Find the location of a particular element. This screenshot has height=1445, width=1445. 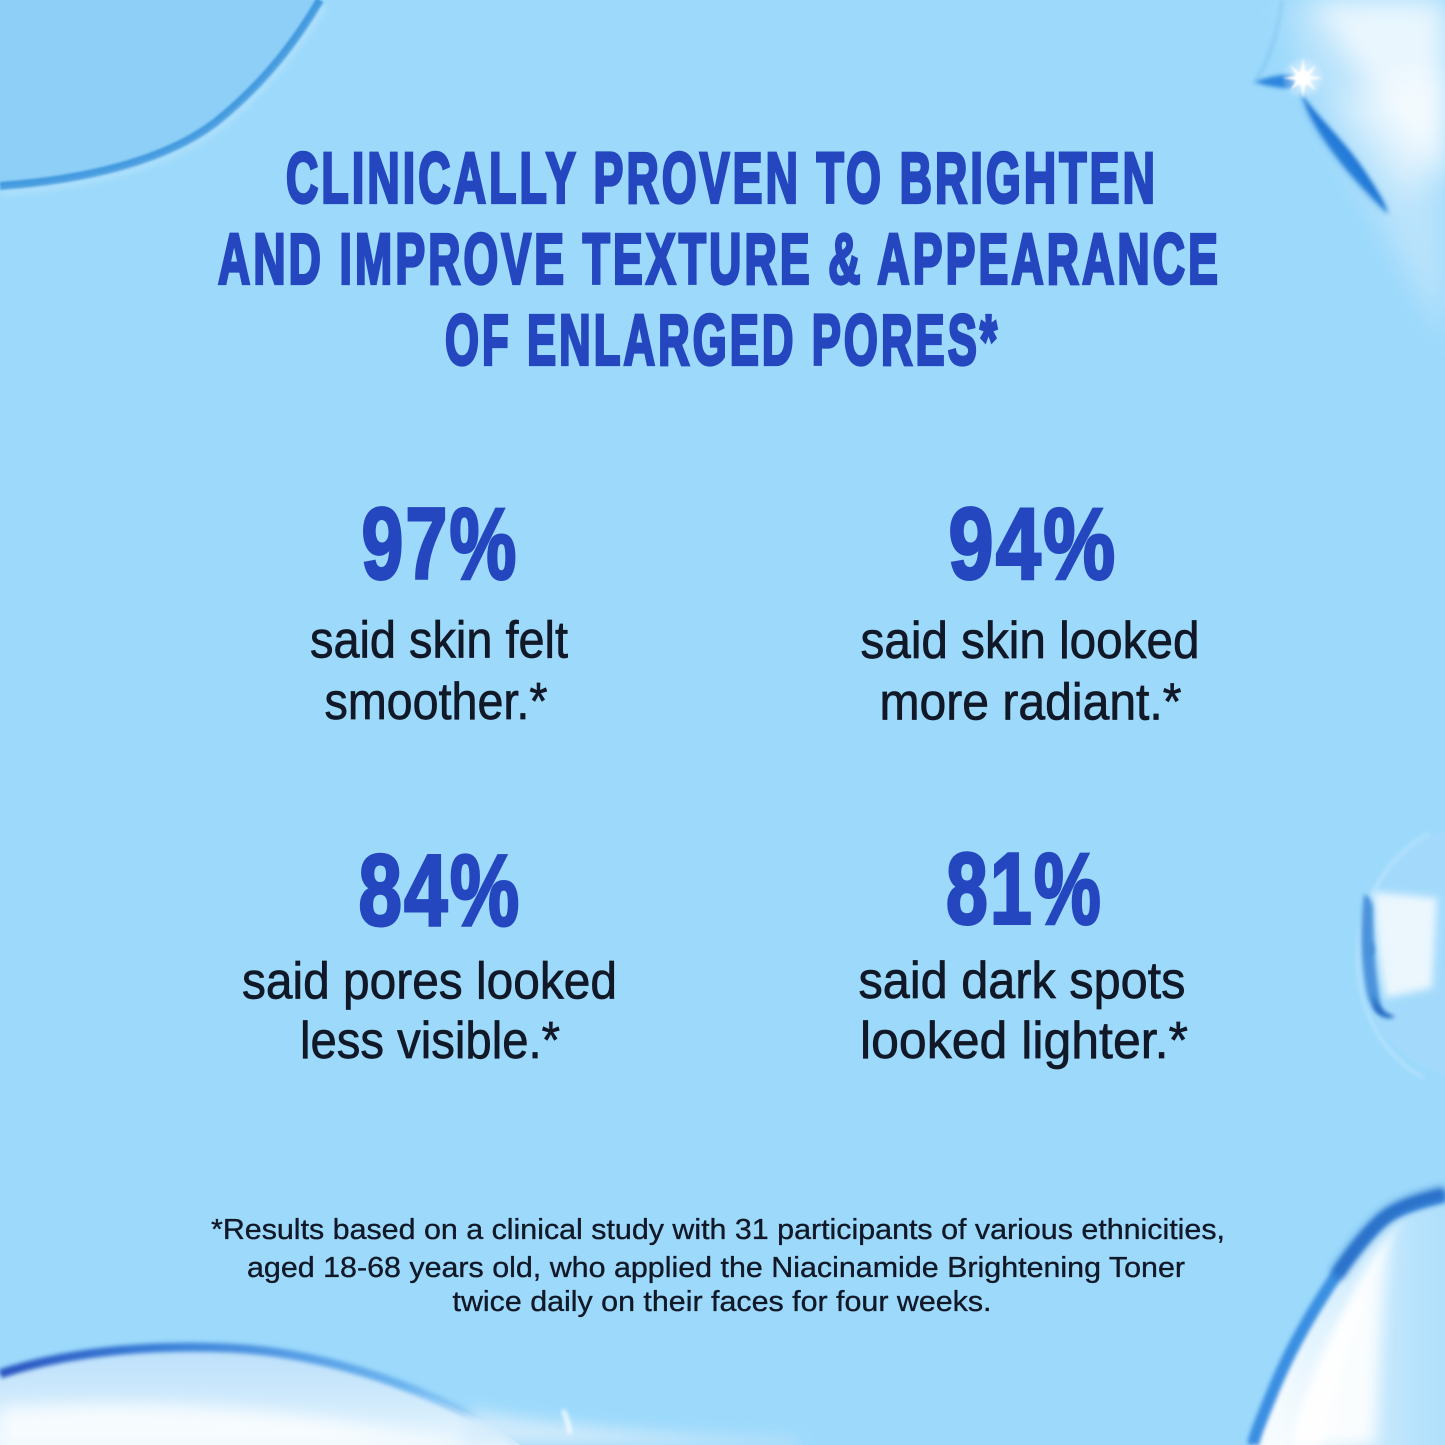

svg-text: CLINICALLY PROVEN TO BRIGHTEN is located at coordinates (722, 179).